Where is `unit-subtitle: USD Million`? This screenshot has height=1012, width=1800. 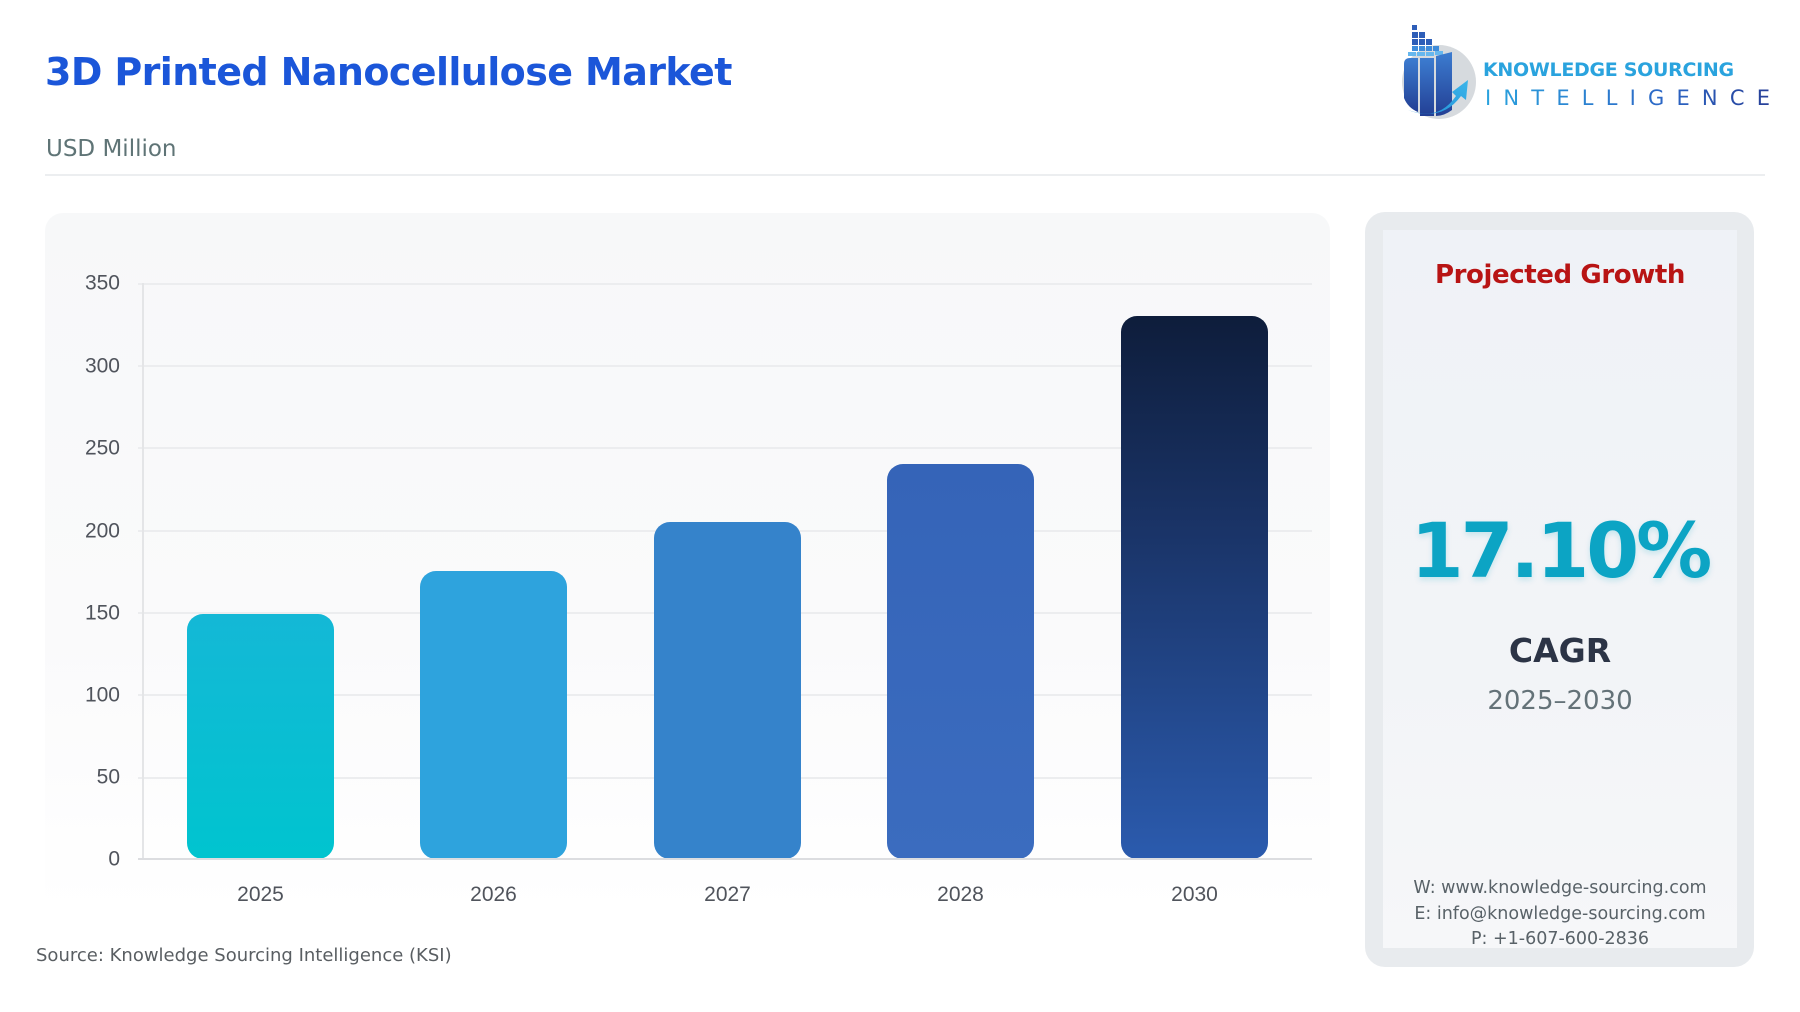 unit-subtitle: USD Million is located at coordinates (111, 149).